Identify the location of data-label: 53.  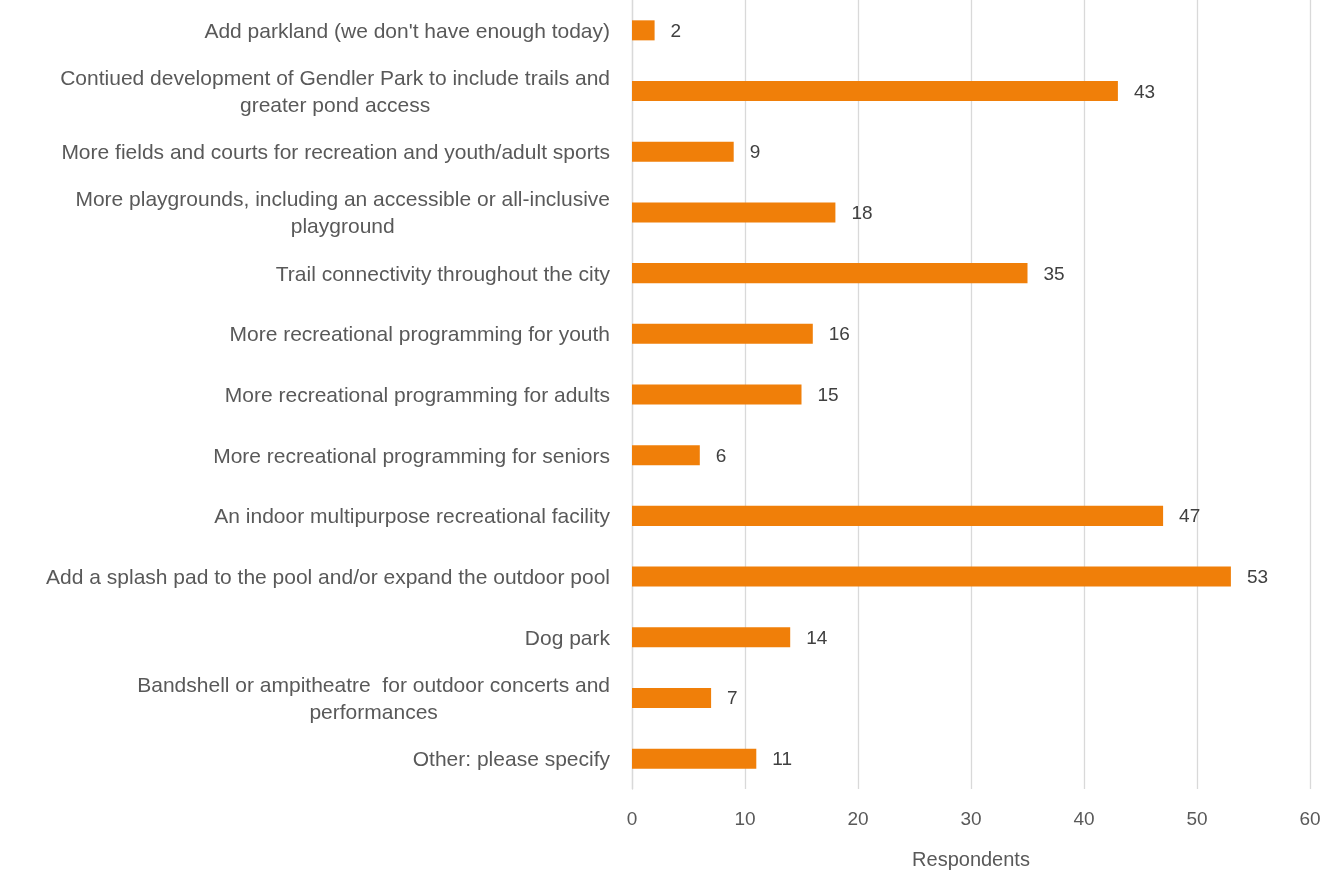
(1257, 577).